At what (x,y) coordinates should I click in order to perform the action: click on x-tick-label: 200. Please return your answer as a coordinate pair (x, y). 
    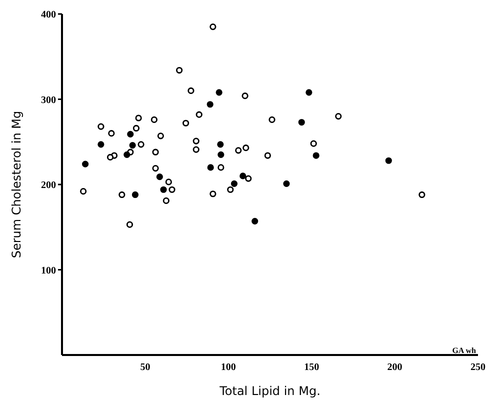
    Looking at the image, I should click on (394, 368).